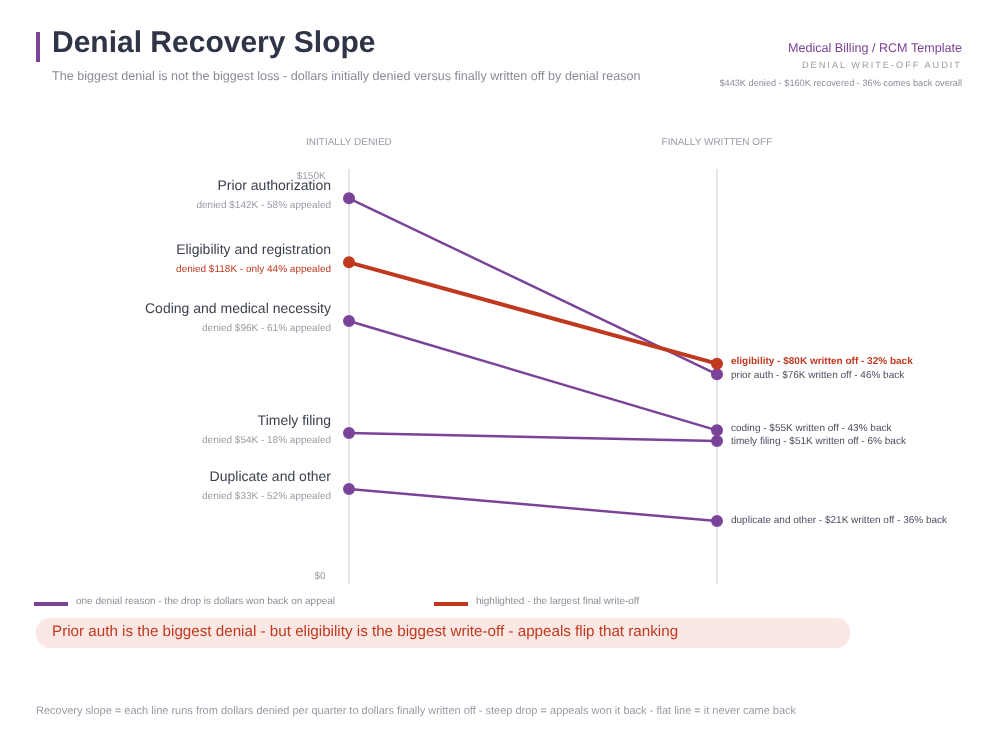 Image resolution: width=1000 pixels, height=750 pixels. I want to click on chart-title: Denial Recovery Slope, so click(214, 43).